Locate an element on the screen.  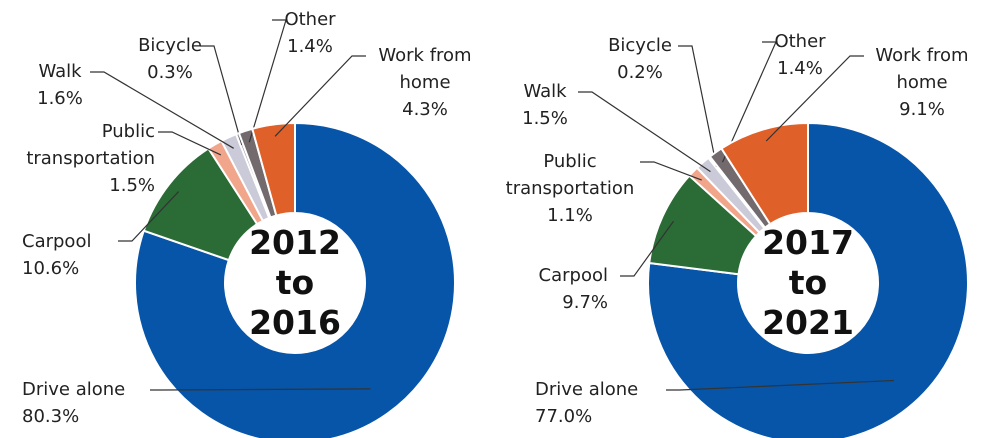
center-label: 2012 to 2016 is located at coordinates (295, 283).